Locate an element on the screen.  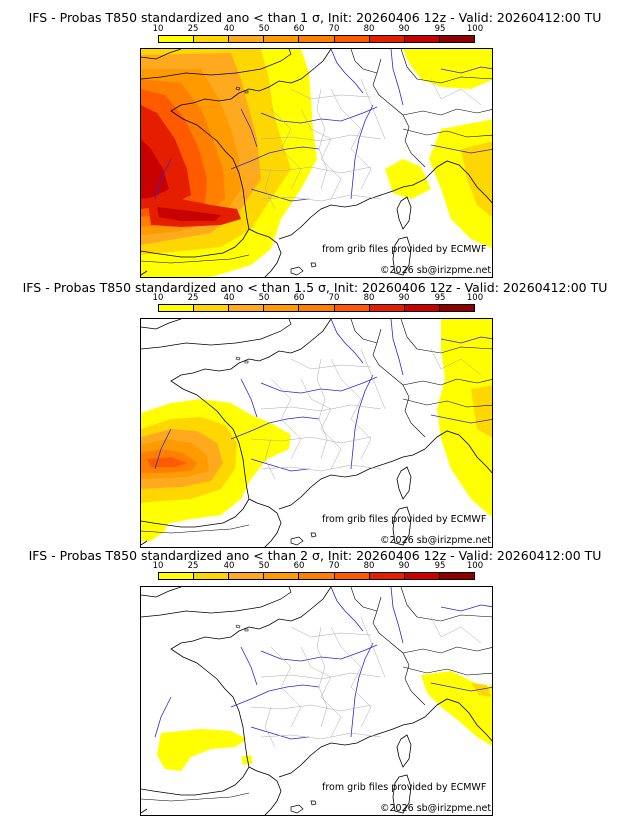
colorbar-2-labels: 10 25 40 50 60 70 80 90 95 100 is located at coordinates (315, 298).